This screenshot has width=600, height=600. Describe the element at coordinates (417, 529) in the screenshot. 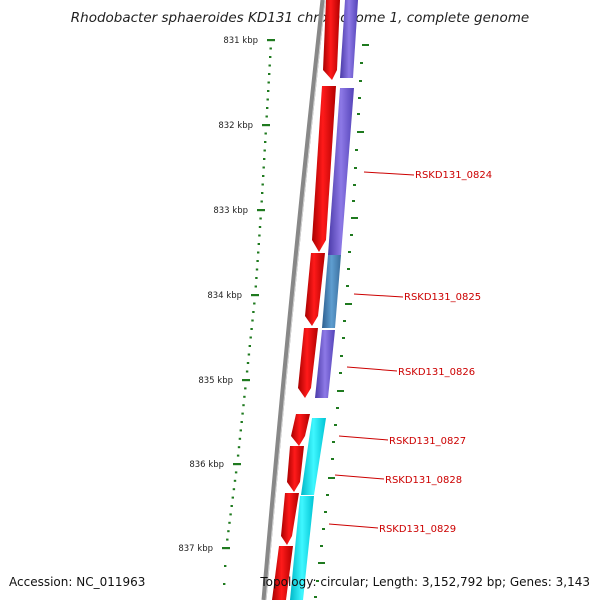

I see `gene-label: RSKD131_0829` at that location.